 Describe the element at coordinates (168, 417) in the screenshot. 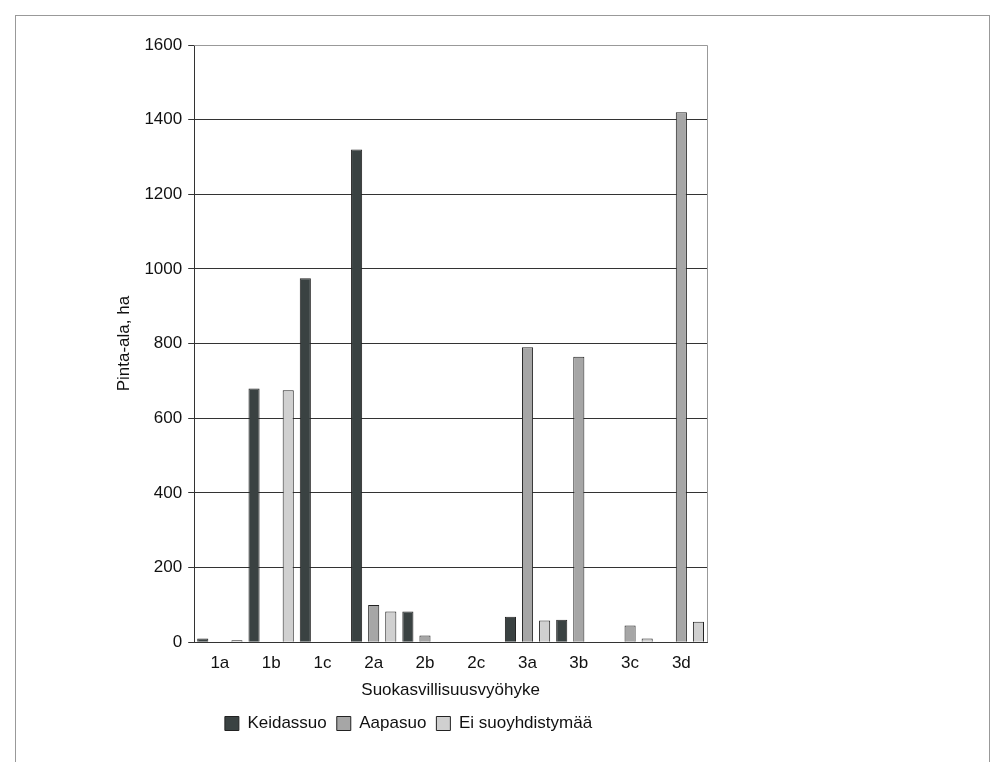

I see `y-tick-label: 600` at that location.